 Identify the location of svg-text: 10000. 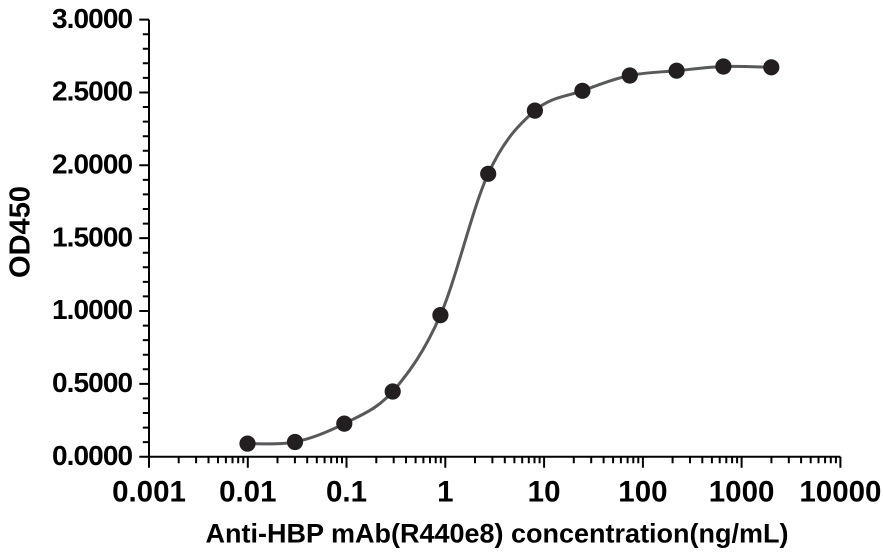
(840, 492).